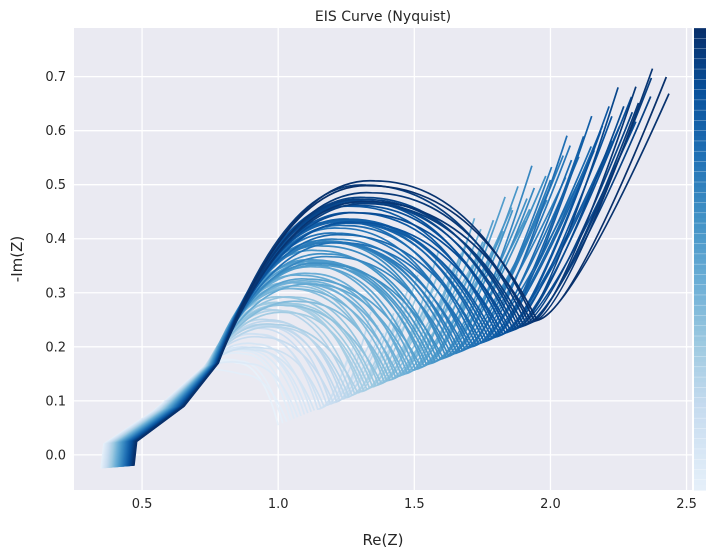 The width and height of the screenshot is (716, 557). What do you see at coordinates (550, 504) in the screenshot?
I see `x-tick-label: 2.0` at bounding box center [550, 504].